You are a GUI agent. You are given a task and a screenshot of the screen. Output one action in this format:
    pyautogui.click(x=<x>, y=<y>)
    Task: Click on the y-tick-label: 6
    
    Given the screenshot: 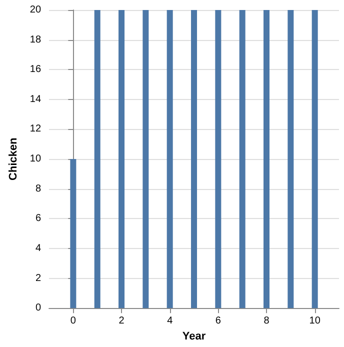 What is the action you would take?
    pyautogui.click(x=38, y=218)
    